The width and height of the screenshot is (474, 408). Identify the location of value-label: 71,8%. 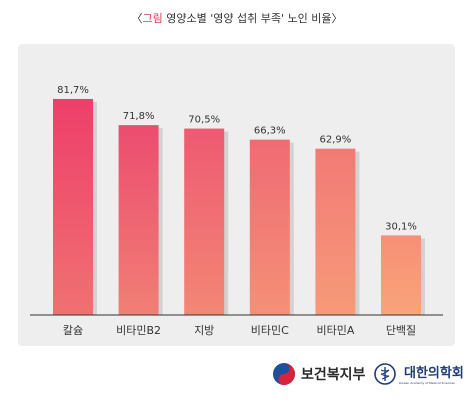
(139, 116).